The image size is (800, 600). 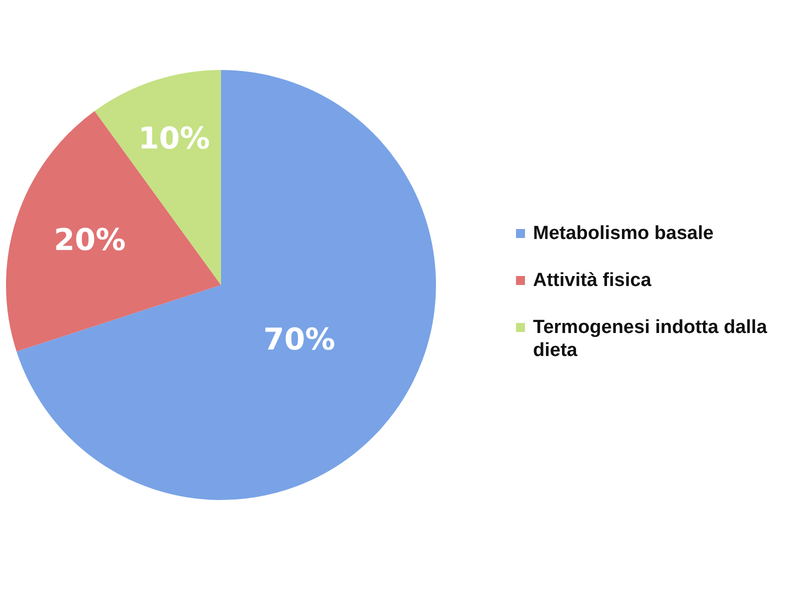 What do you see at coordinates (592, 280) in the screenshot?
I see `legend-label: Attività fisica` at bounding box center [592, 280].